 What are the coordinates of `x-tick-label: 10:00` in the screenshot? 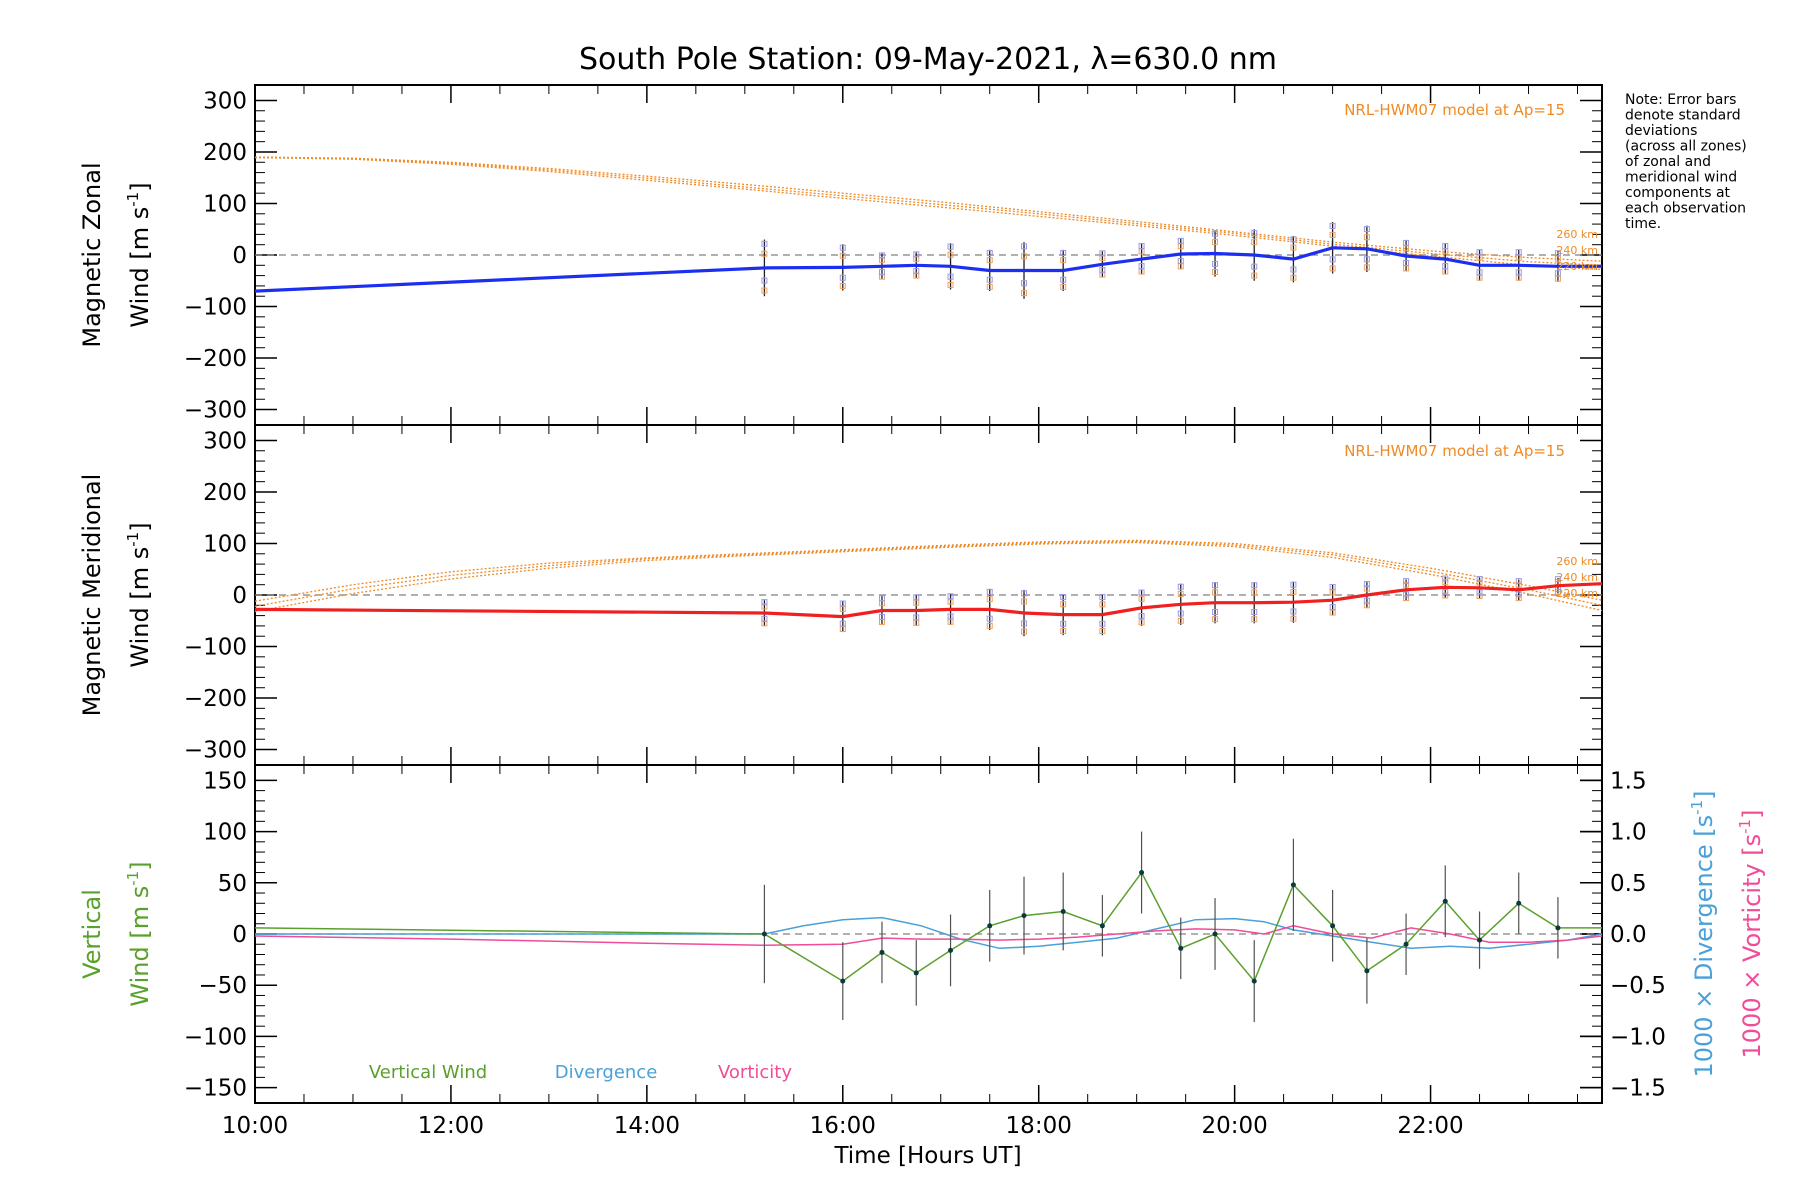 It's located at (255, 1126).